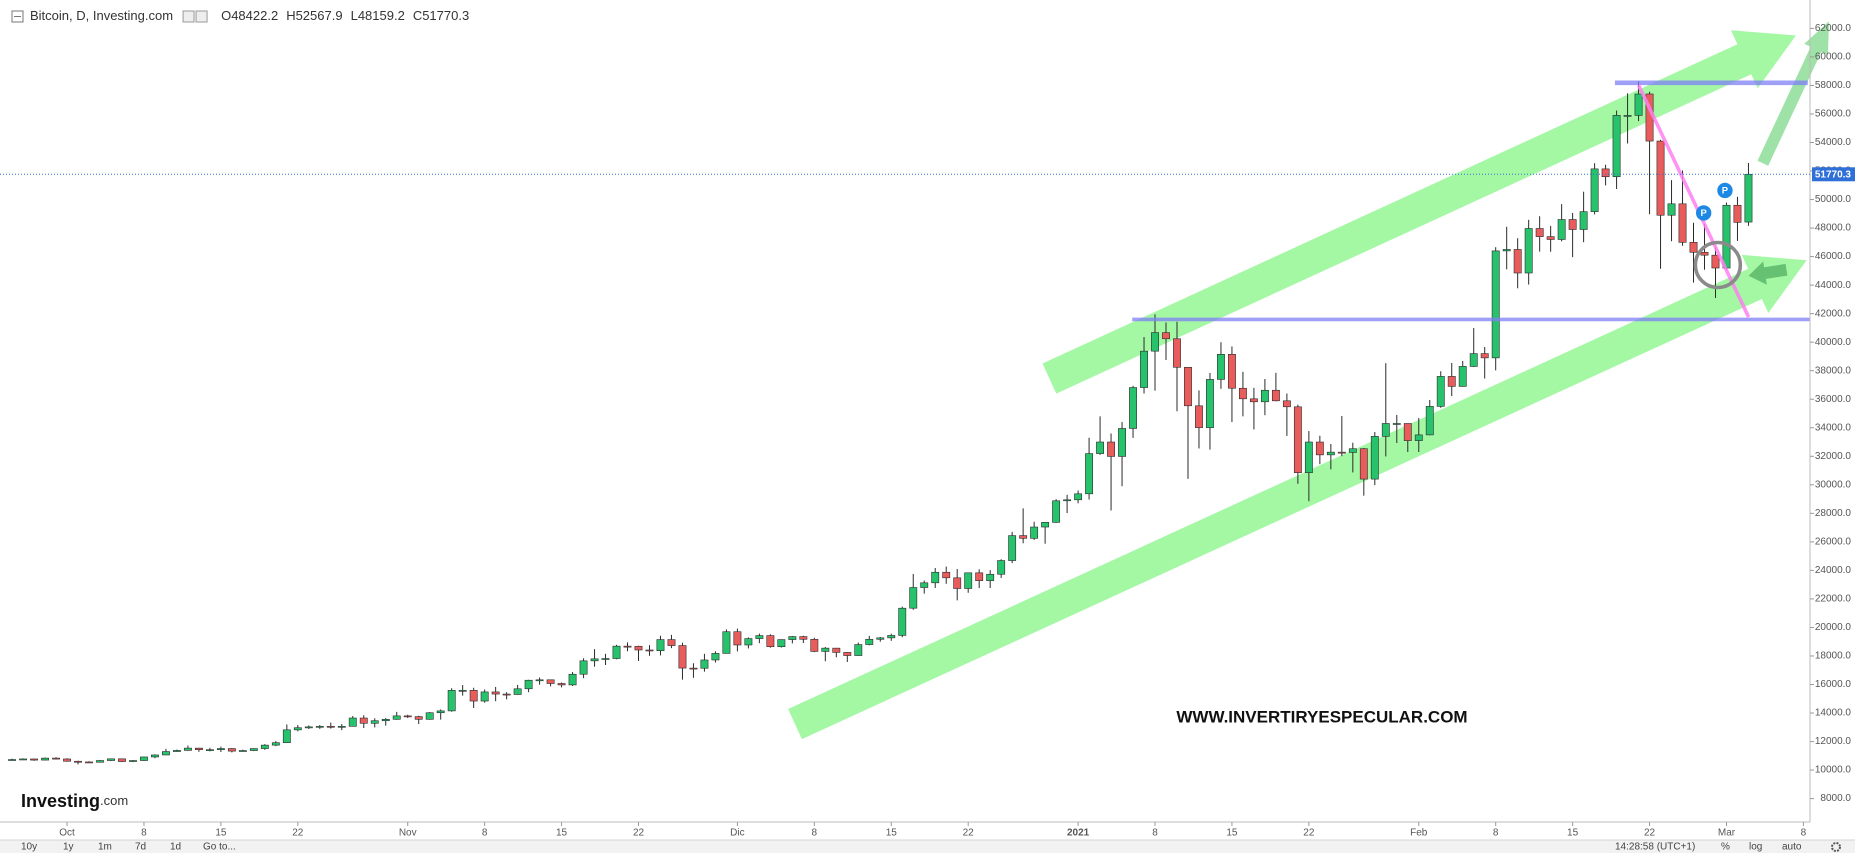 This screenshot has width=1855, height=853. I want to click on toolbar, so click(927, 846).